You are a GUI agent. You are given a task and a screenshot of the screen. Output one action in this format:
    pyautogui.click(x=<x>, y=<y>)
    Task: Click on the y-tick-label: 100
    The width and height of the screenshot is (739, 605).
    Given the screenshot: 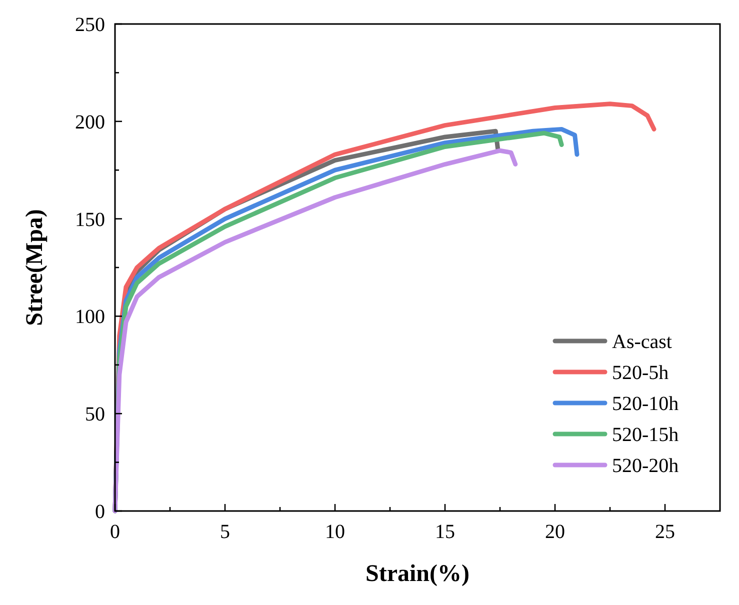 What is the action you would take?
    pyautogui.click(x=90, y=317)
    